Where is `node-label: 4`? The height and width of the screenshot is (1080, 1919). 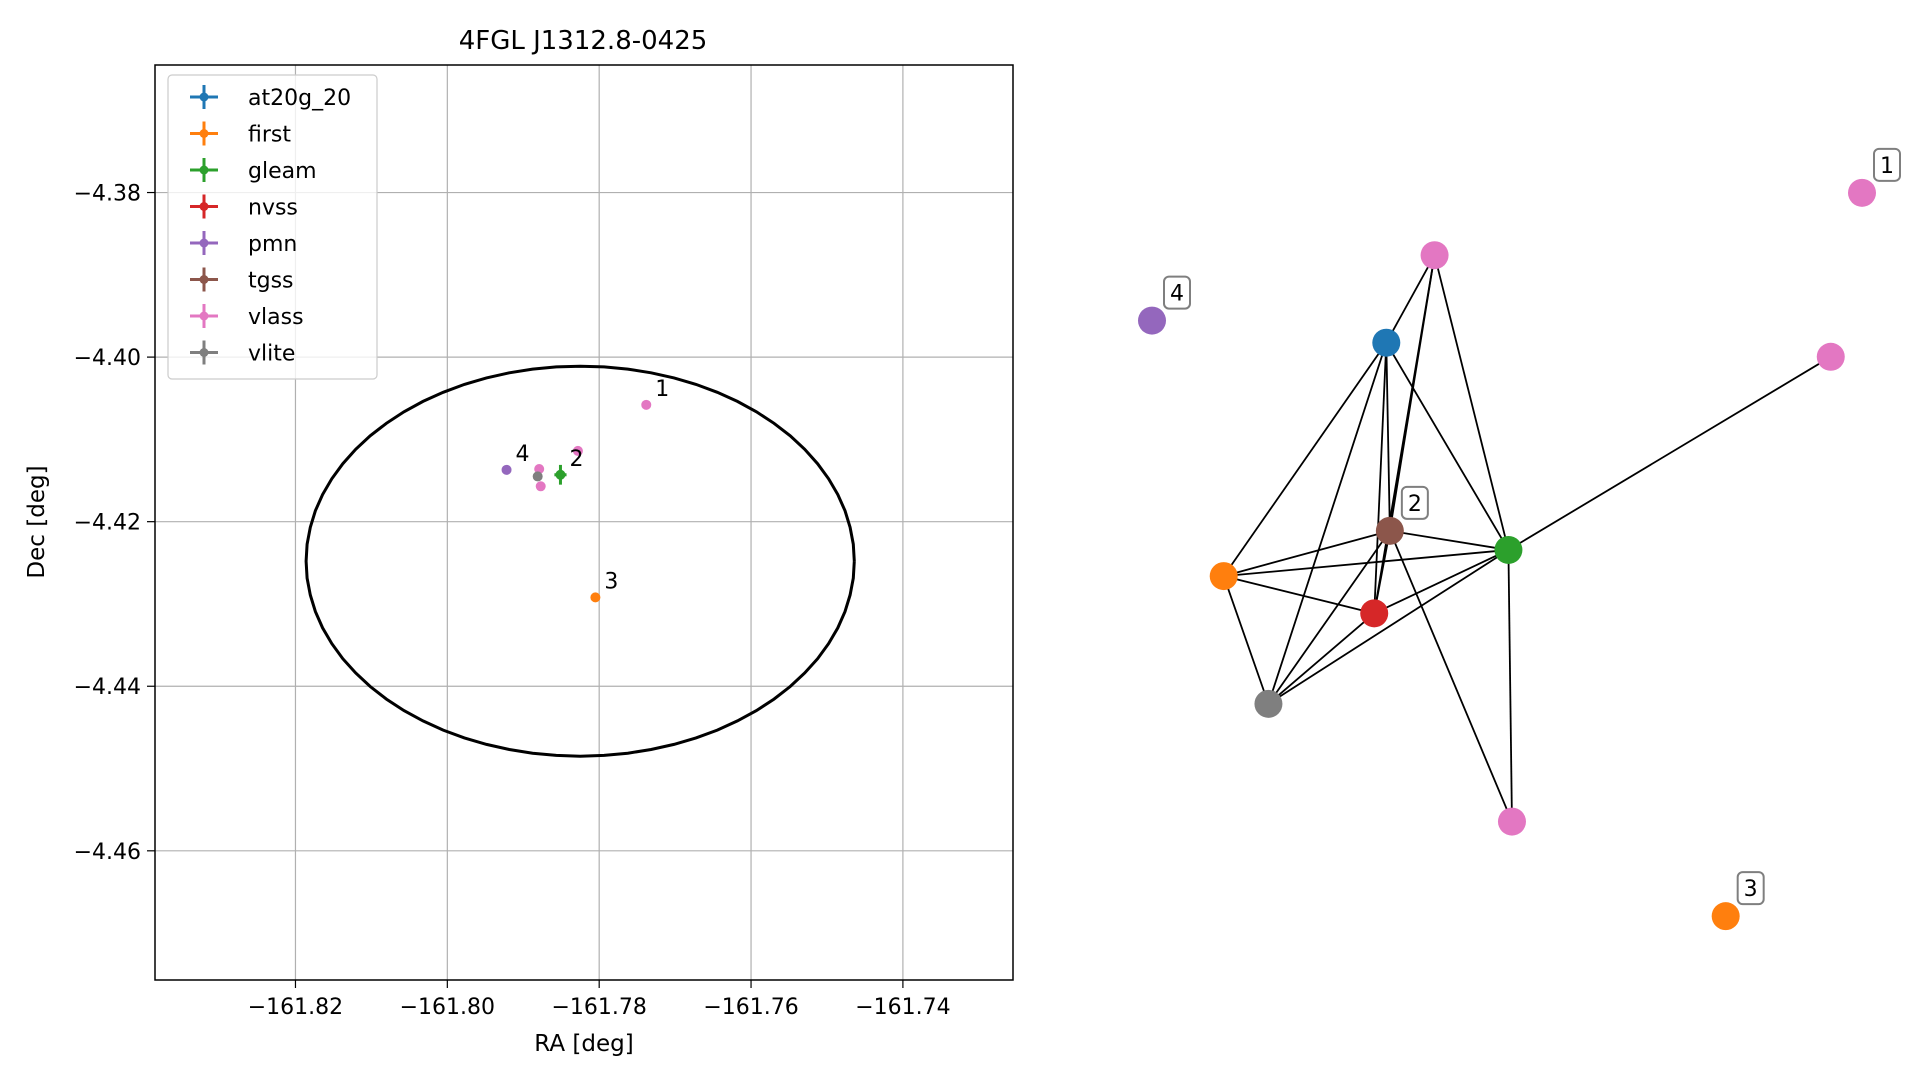 node-label: 4 is located at coordinates (1177, 294).